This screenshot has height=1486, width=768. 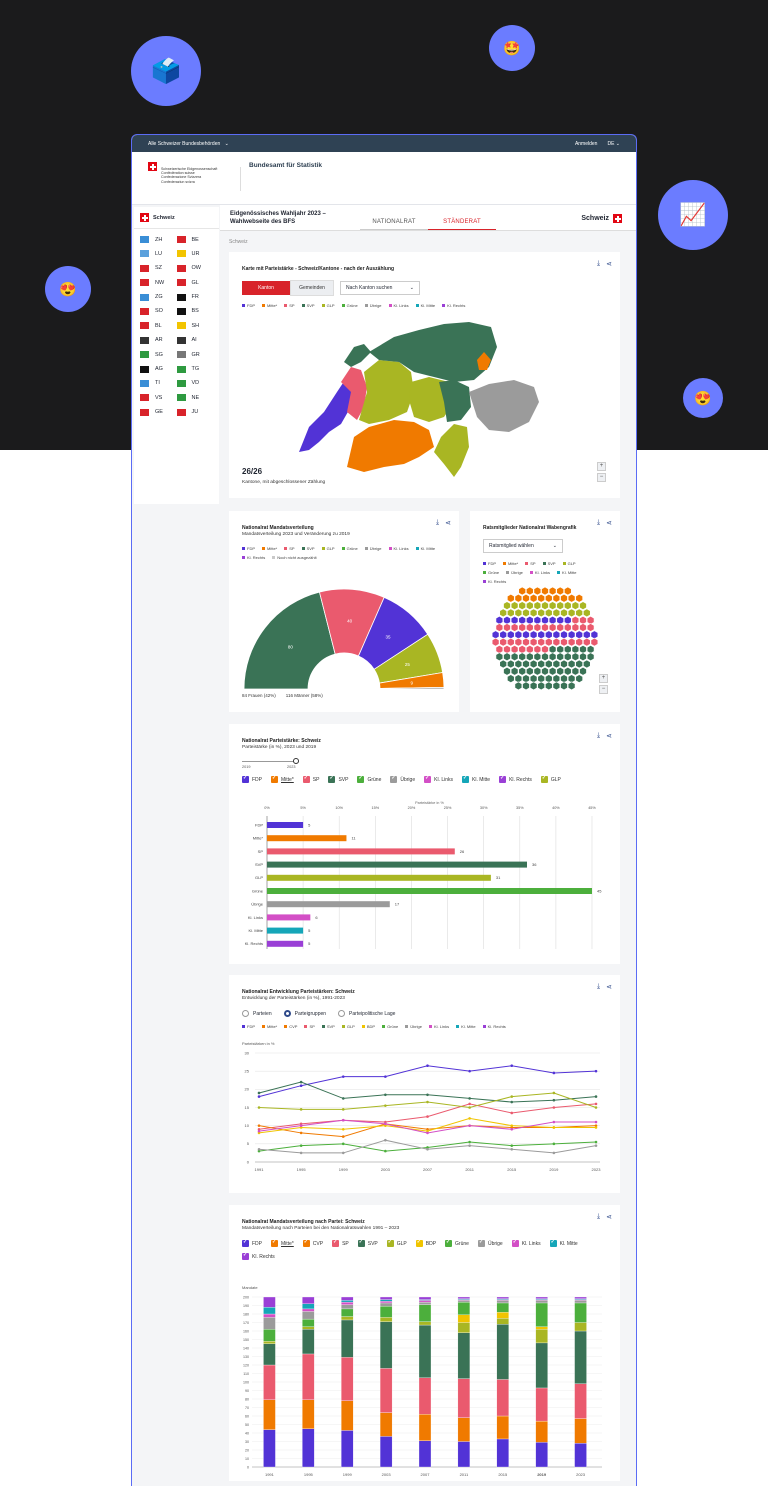 What do you see at coordinates (484, 361) in the screenshot?
I see `map-region-zh` at bounding box center [484, 361].